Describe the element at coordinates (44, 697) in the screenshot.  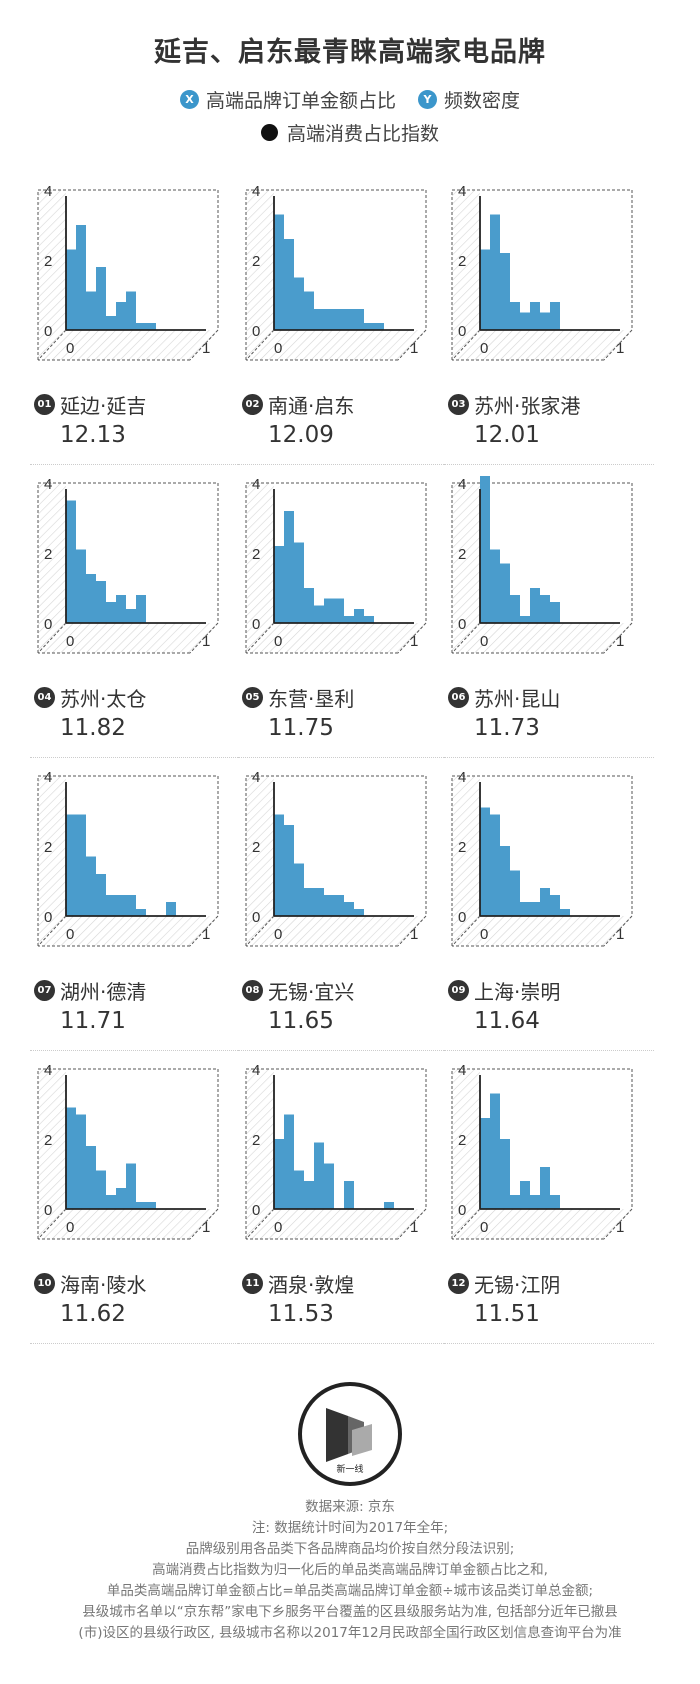
I see `rank-badge: 04` at that location.